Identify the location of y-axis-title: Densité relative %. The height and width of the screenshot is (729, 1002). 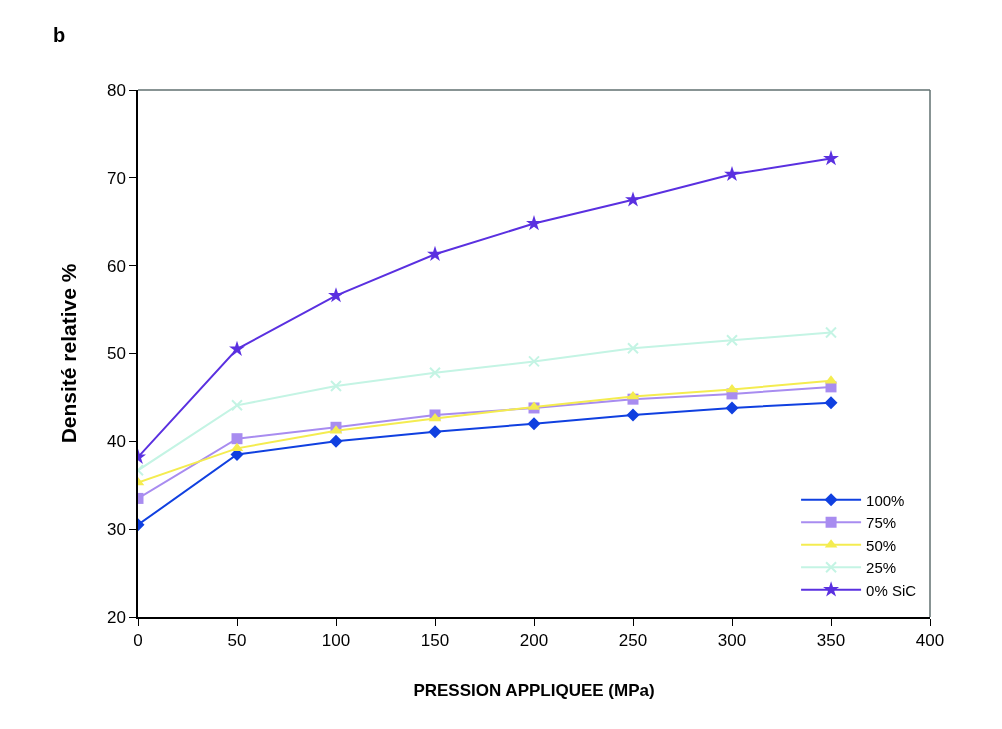
(68, 353).